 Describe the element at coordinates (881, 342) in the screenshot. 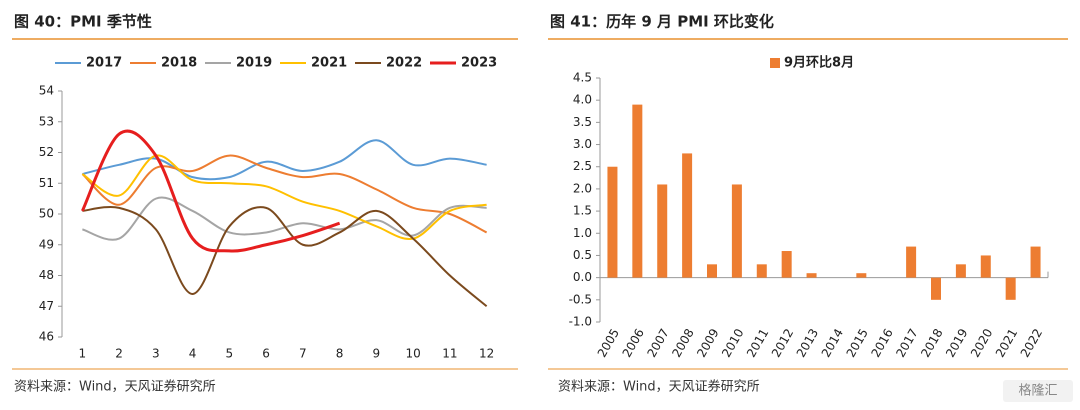

I see `x-tick-label: 2016` at that location.